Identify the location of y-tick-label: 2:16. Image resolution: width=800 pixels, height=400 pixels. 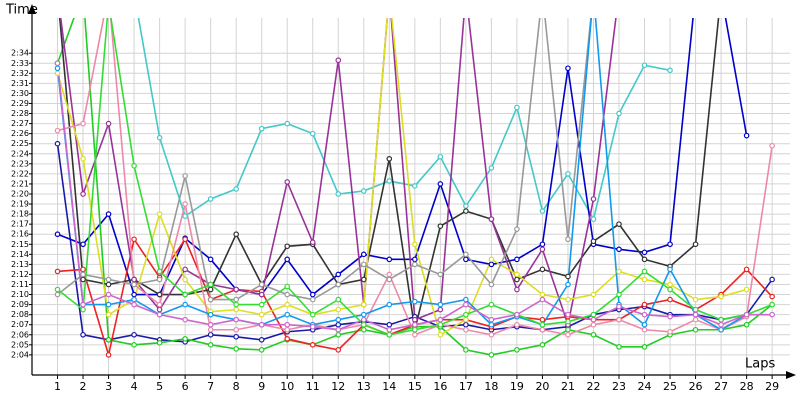
(20, 234).